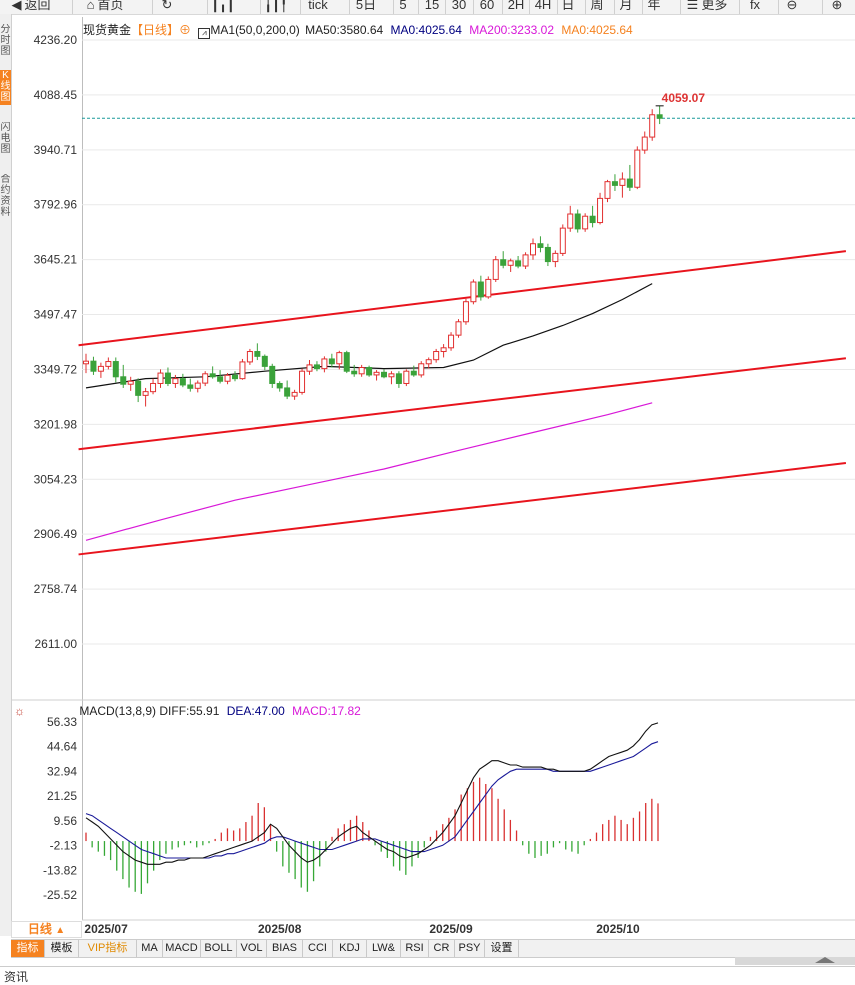  I want to click on price-tick-label: 3054.23, so click(56, 479).